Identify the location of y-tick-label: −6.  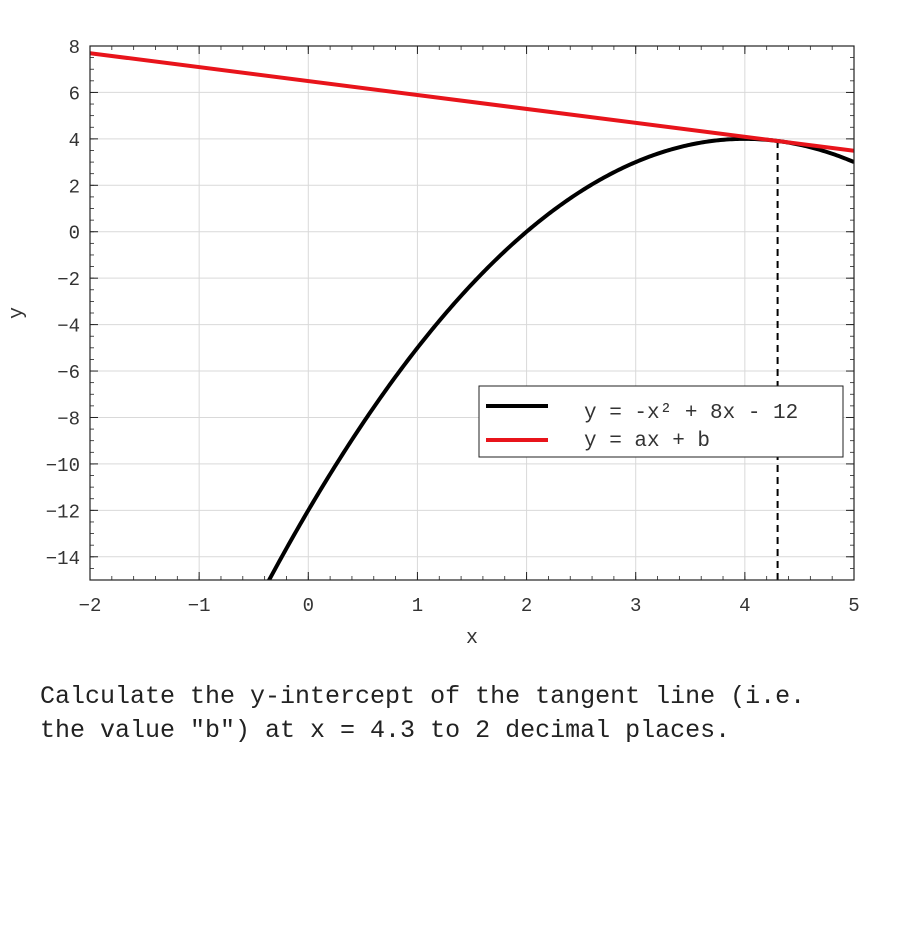
(68, 373).